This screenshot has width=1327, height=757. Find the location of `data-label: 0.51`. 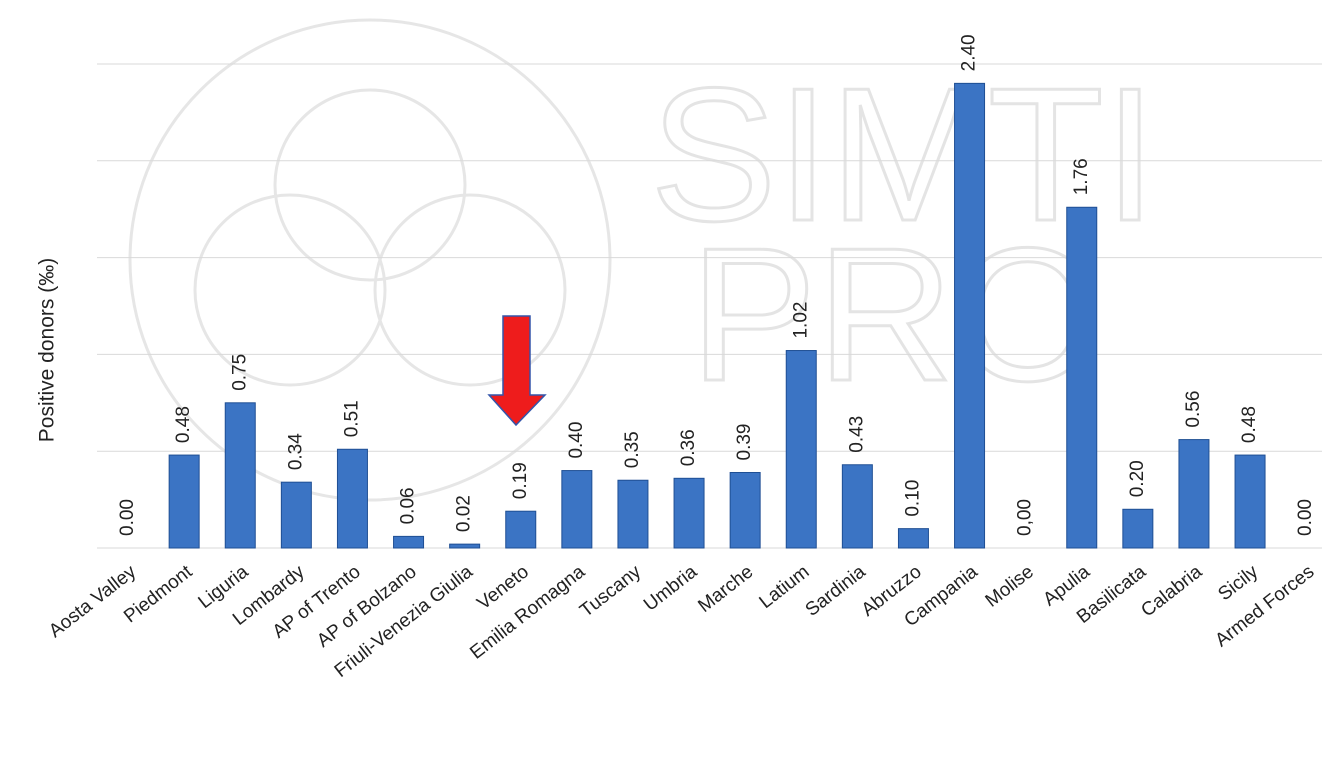

data-label: 0.51 is located at coordinates (351, 418).